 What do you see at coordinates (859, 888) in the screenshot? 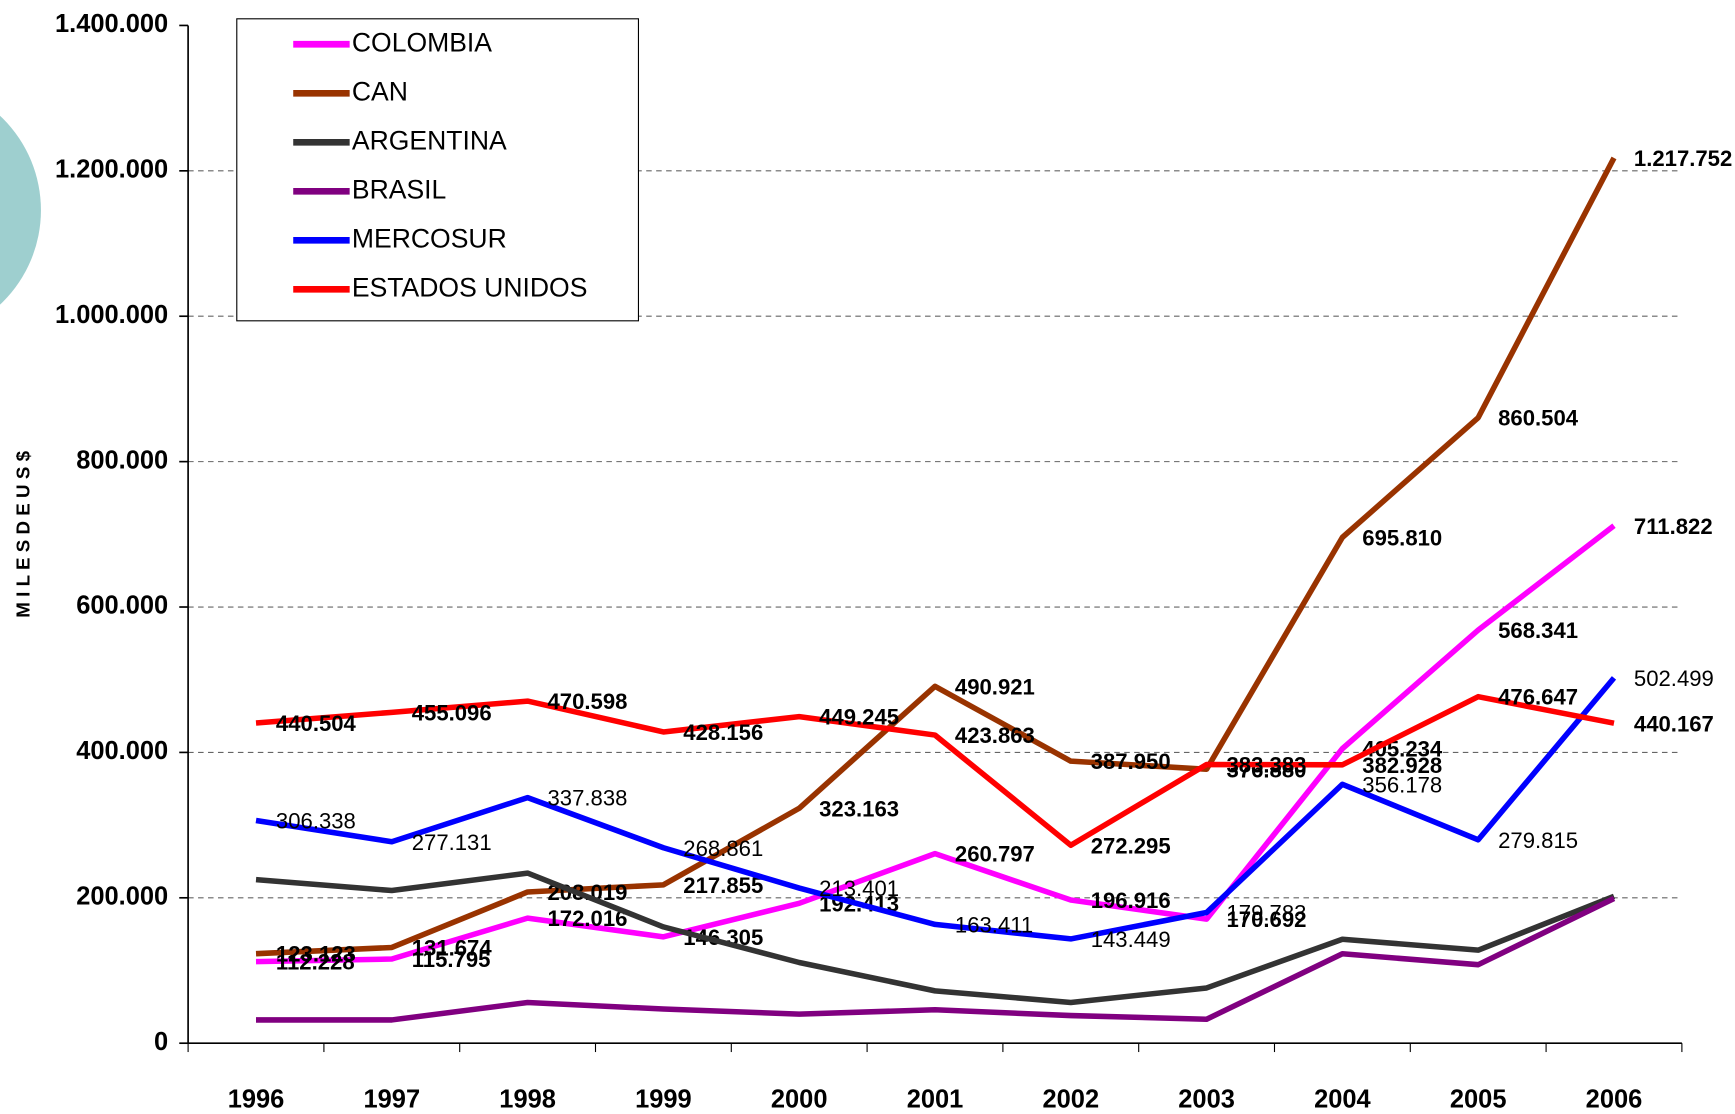
I see `value-label: 213.401` at bounding box center [859, 888].